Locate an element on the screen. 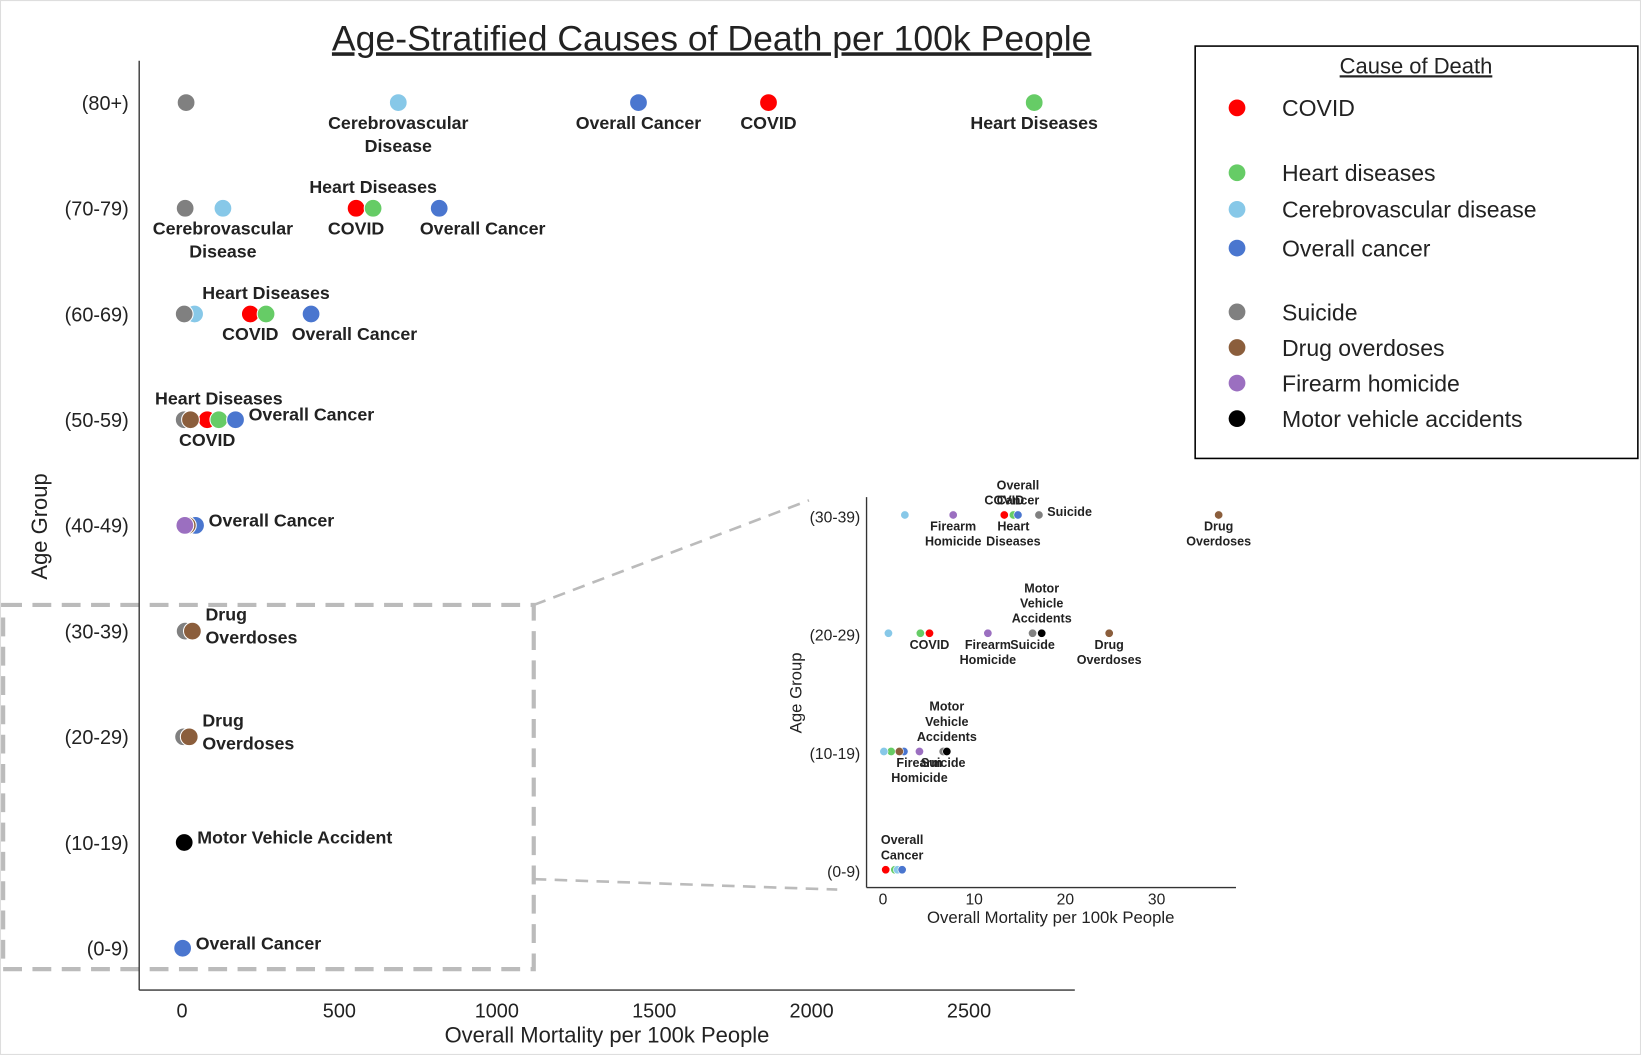  x-tick-label: 0 is located at coordinates (883, 899).